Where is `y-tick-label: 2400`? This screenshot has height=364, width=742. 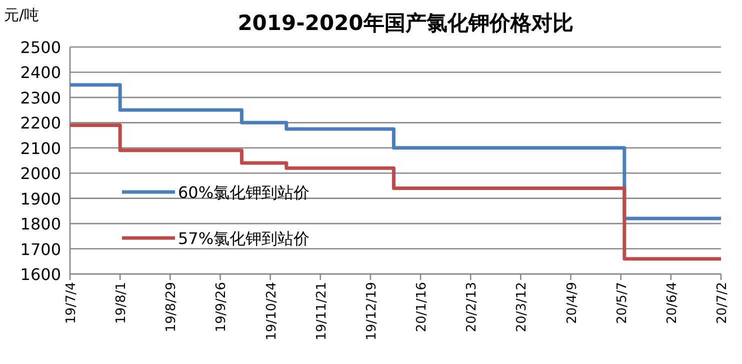
y-tick-label: 2400 is located at coordinates (40, 72).